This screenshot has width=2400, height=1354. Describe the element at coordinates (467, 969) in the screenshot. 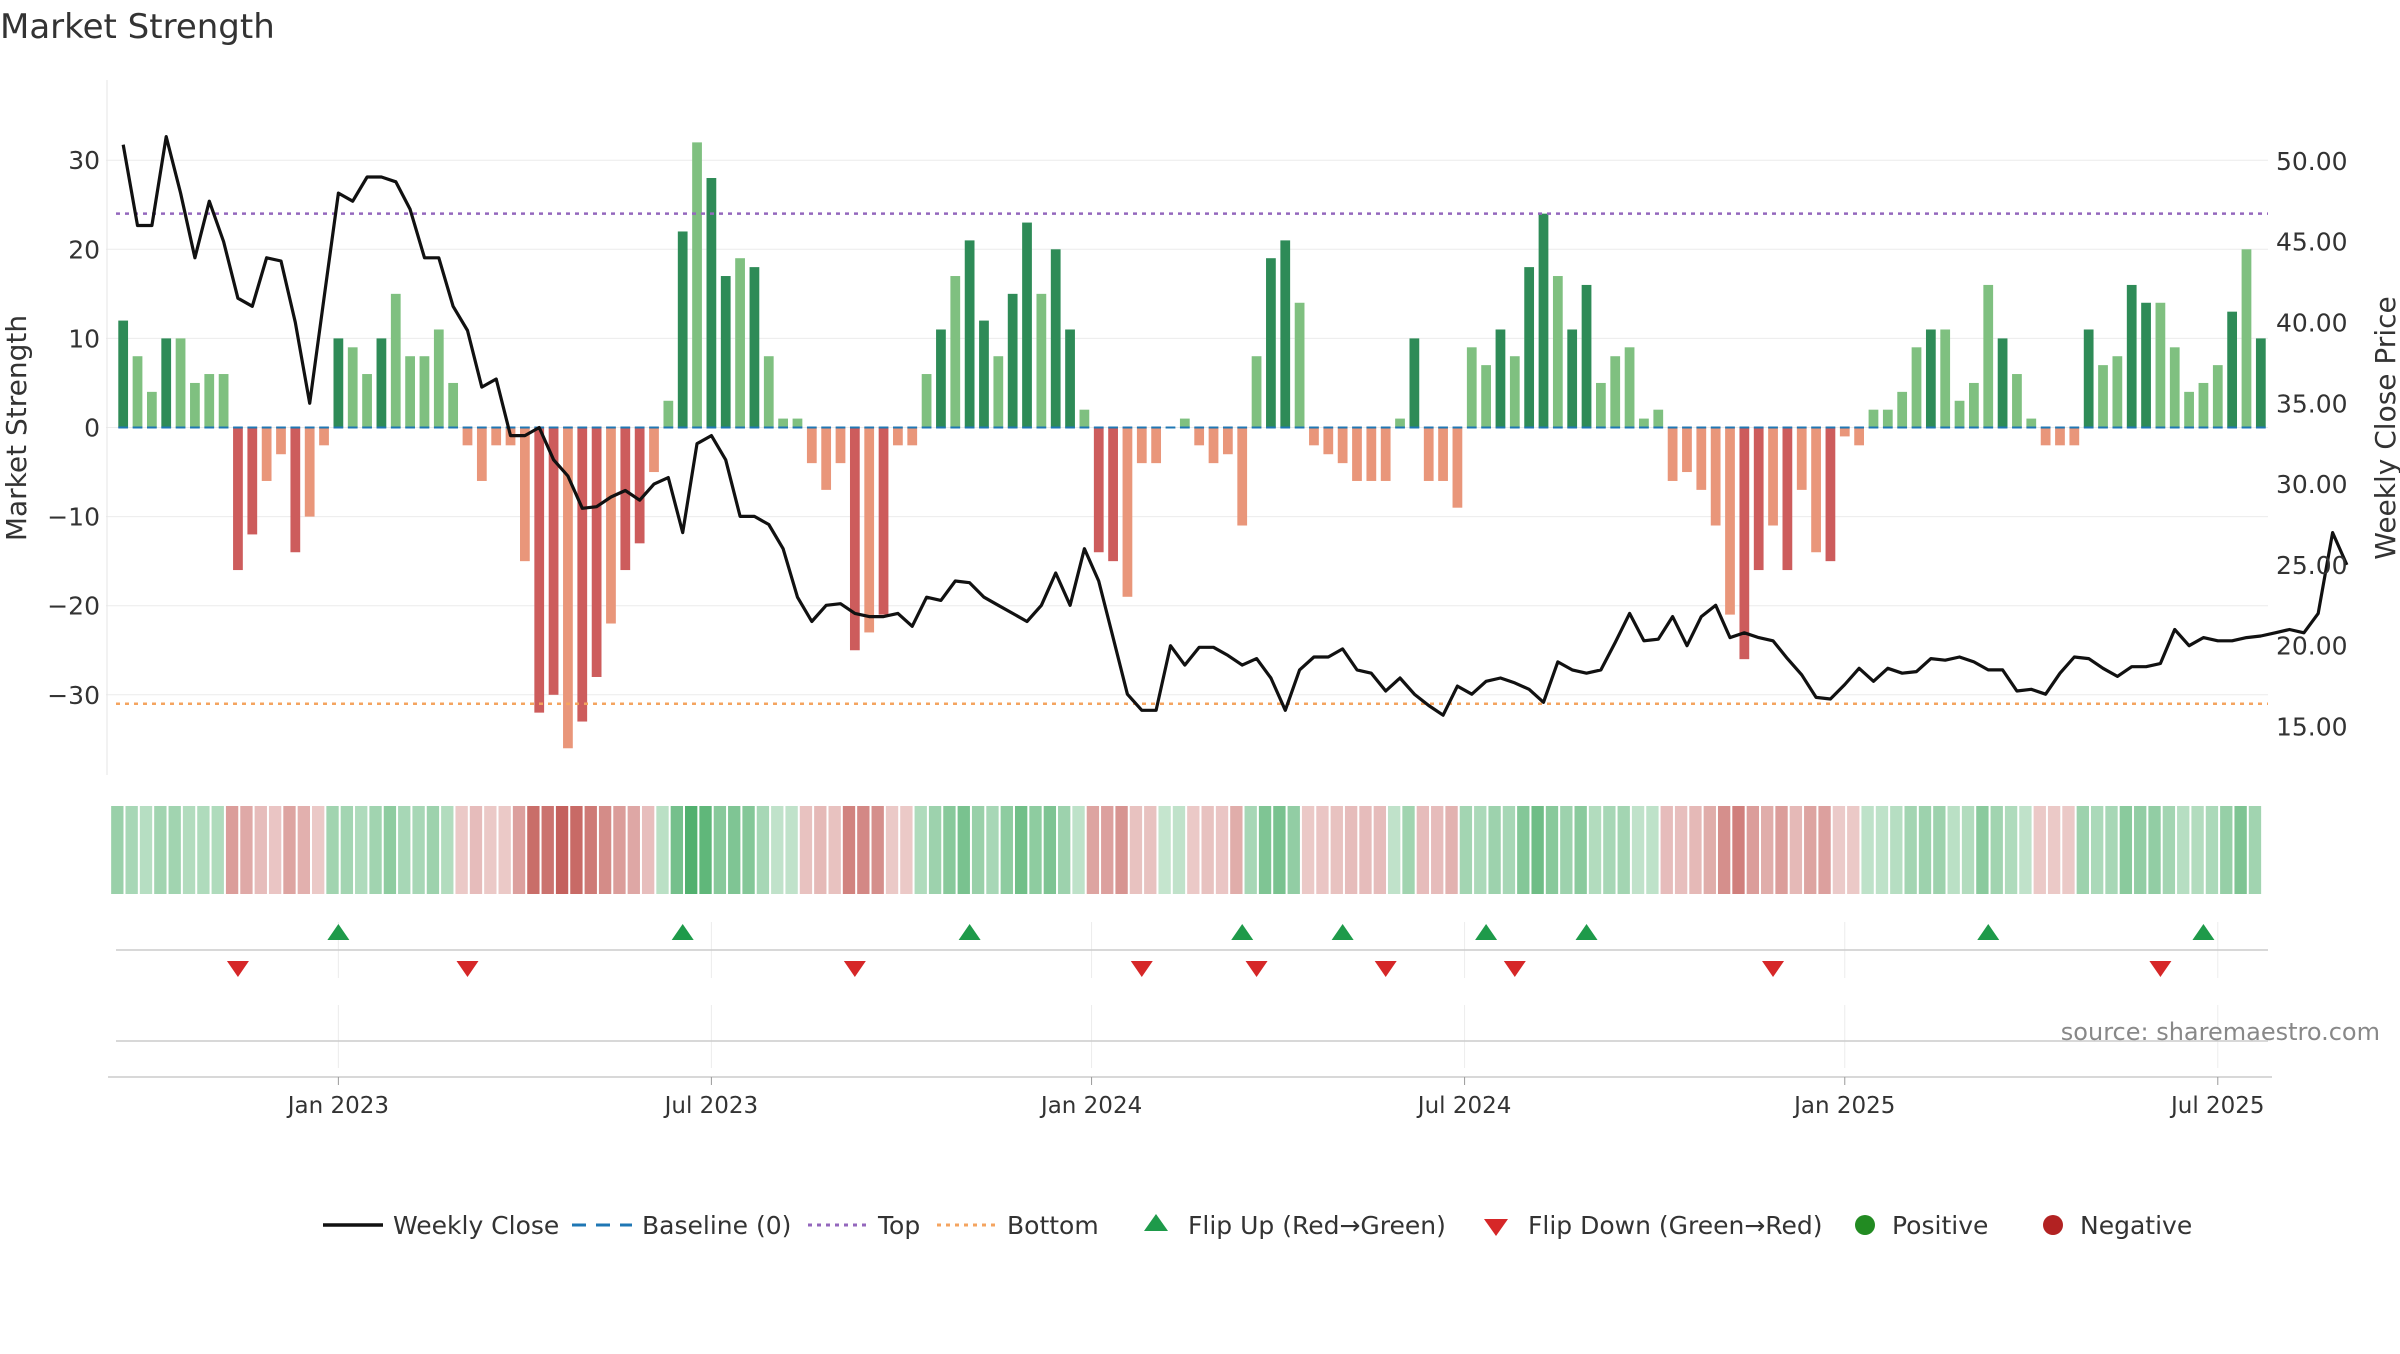

I see `flip-down-marker` at that location.